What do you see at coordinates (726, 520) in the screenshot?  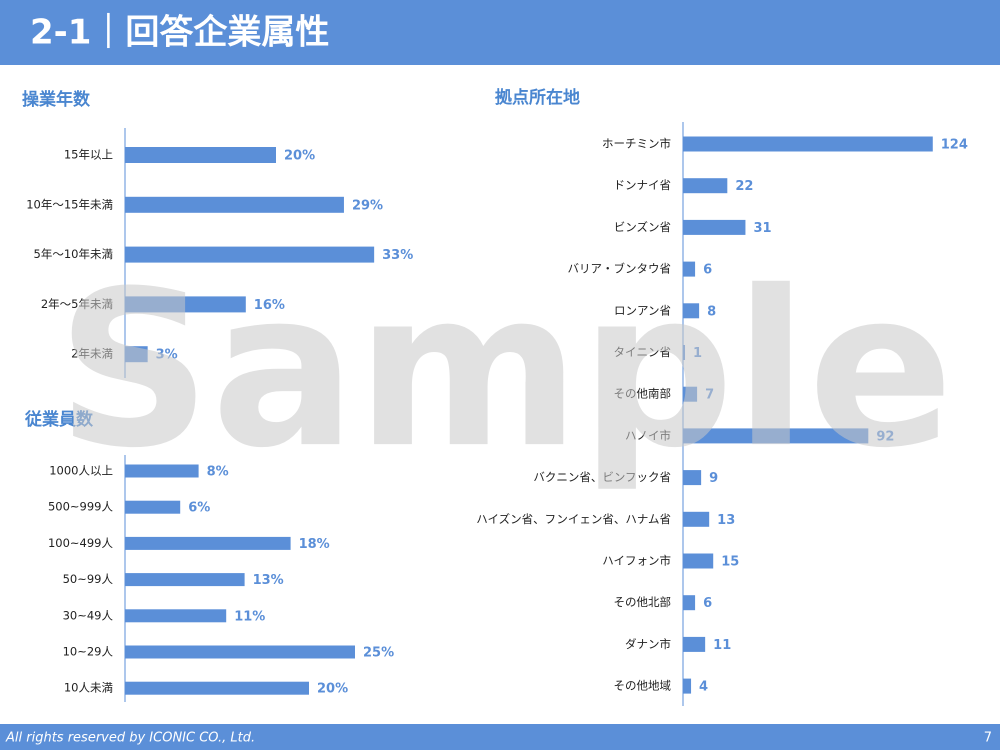 I see `value-label: 13` at bounding box center [726, 520].